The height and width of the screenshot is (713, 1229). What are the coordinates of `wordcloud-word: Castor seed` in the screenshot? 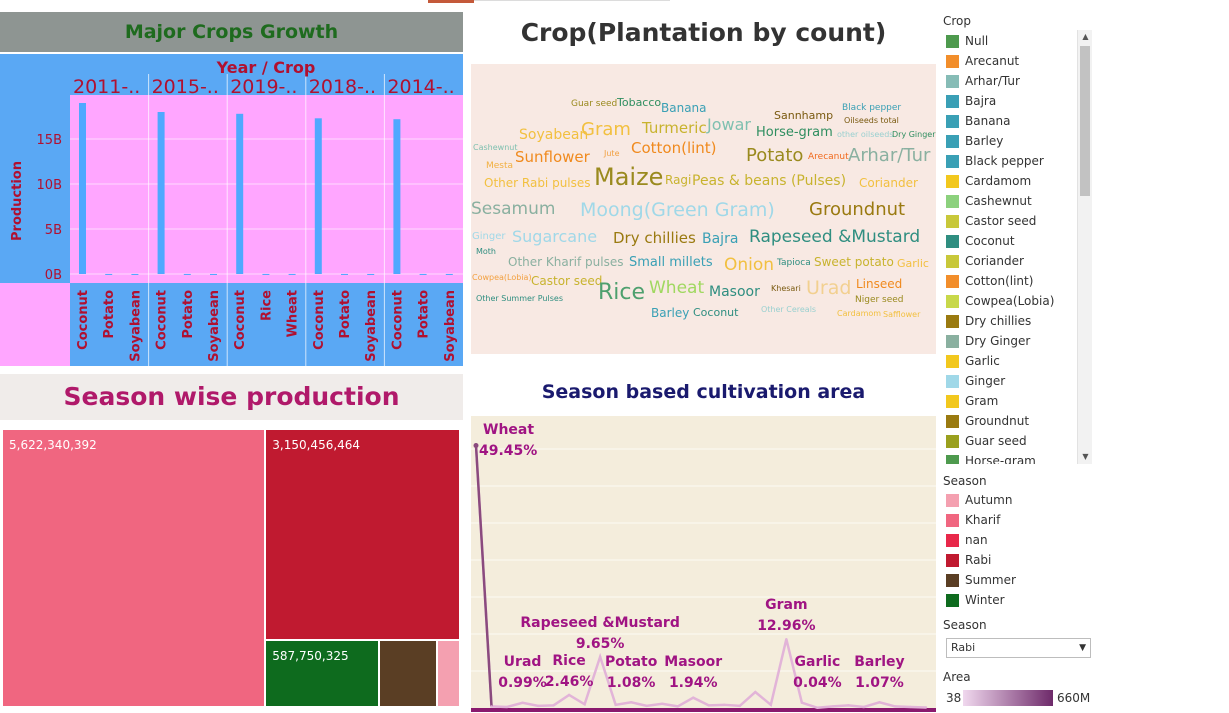 It's located at (567, 281).